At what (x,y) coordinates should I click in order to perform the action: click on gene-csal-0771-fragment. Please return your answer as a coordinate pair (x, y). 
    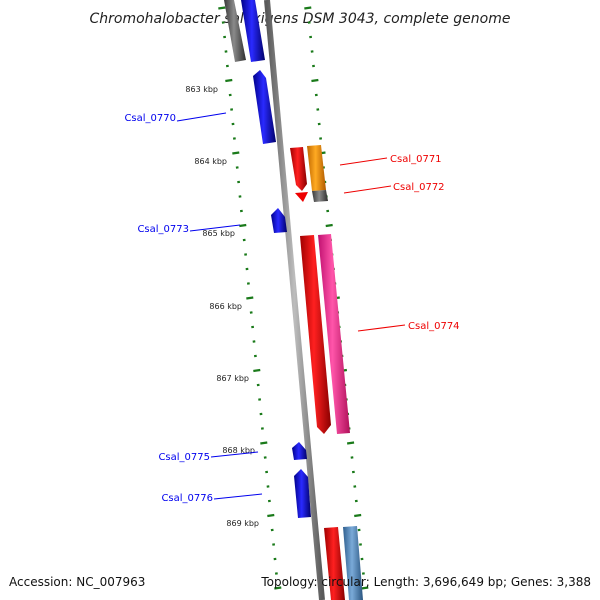
    Looking at the image, I should click on (301, 197).